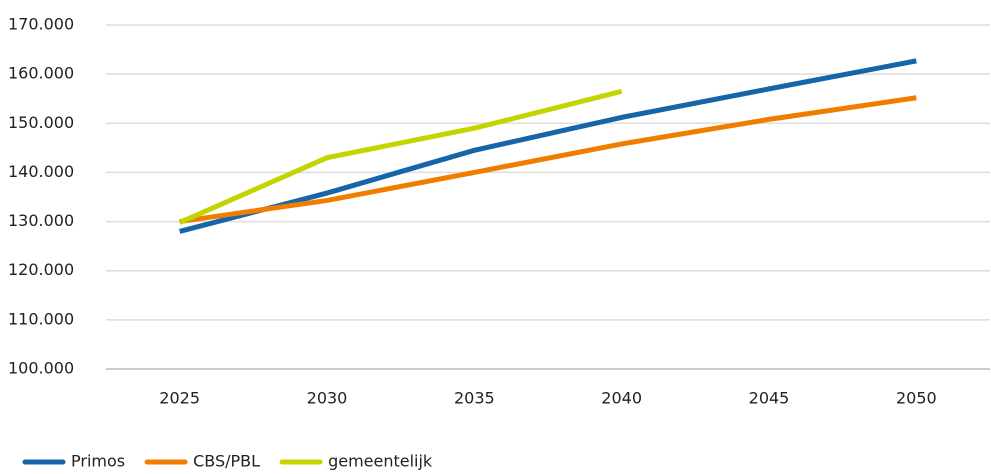  I want to click on y-tick-label: 120.000, so click(41, 269).